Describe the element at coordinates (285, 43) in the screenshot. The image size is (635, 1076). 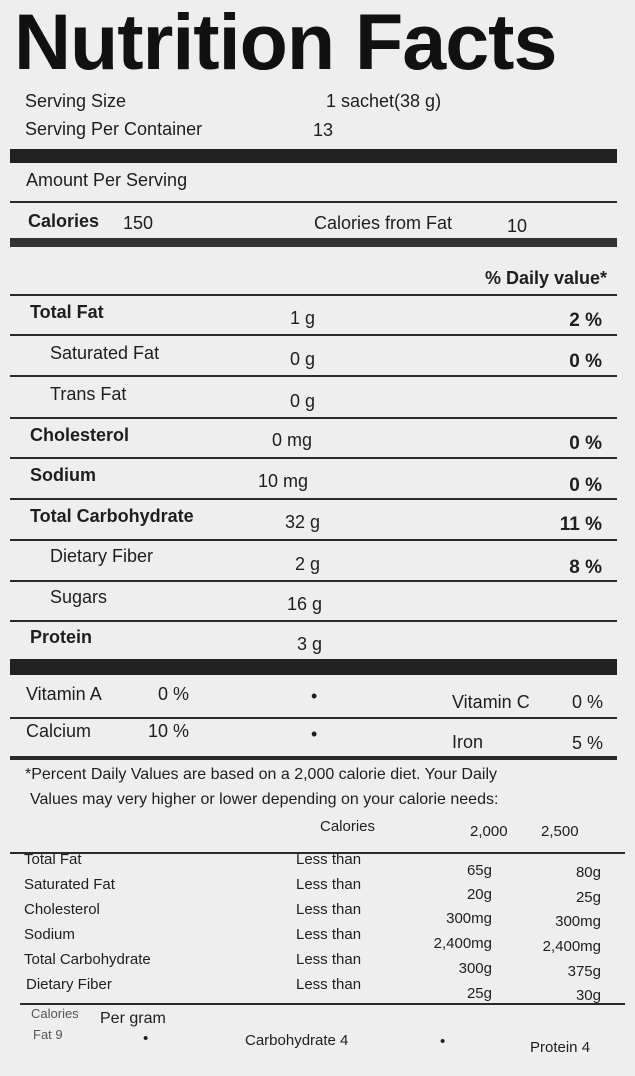
I see `label-title: Nutrition Facts` at that location.